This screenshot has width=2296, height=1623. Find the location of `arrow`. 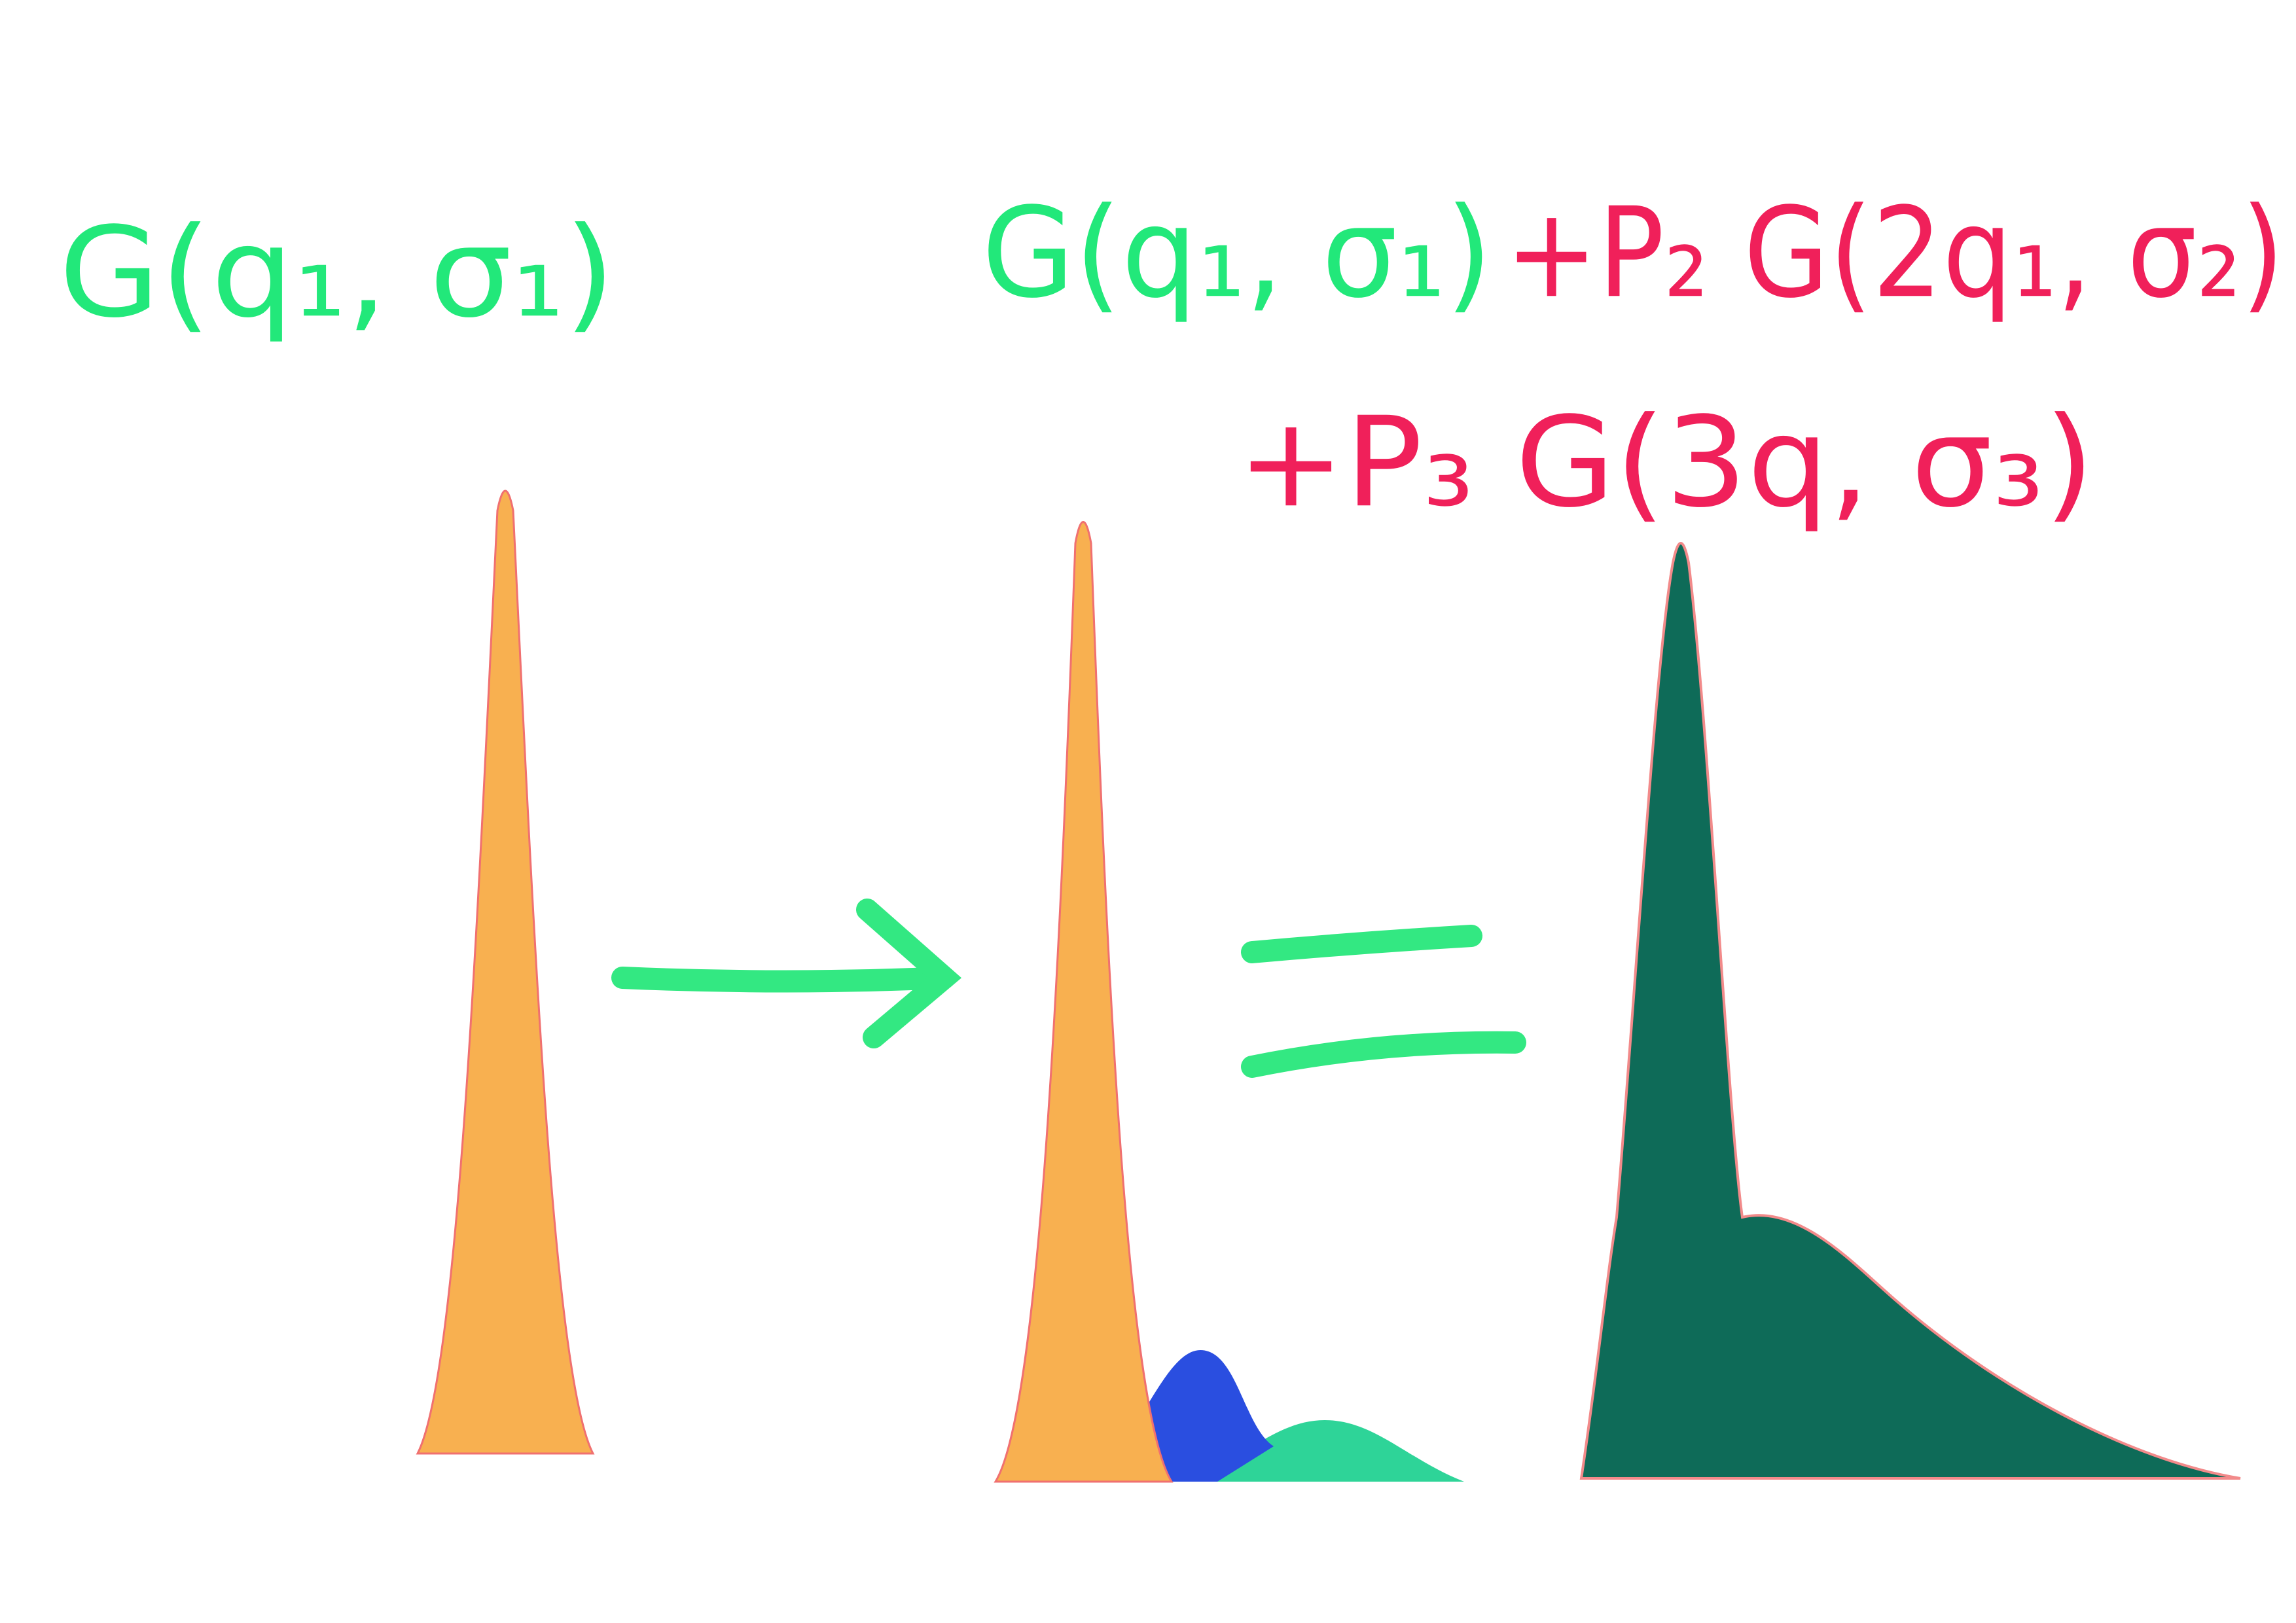

arrow is located at coordinates (786, 974).